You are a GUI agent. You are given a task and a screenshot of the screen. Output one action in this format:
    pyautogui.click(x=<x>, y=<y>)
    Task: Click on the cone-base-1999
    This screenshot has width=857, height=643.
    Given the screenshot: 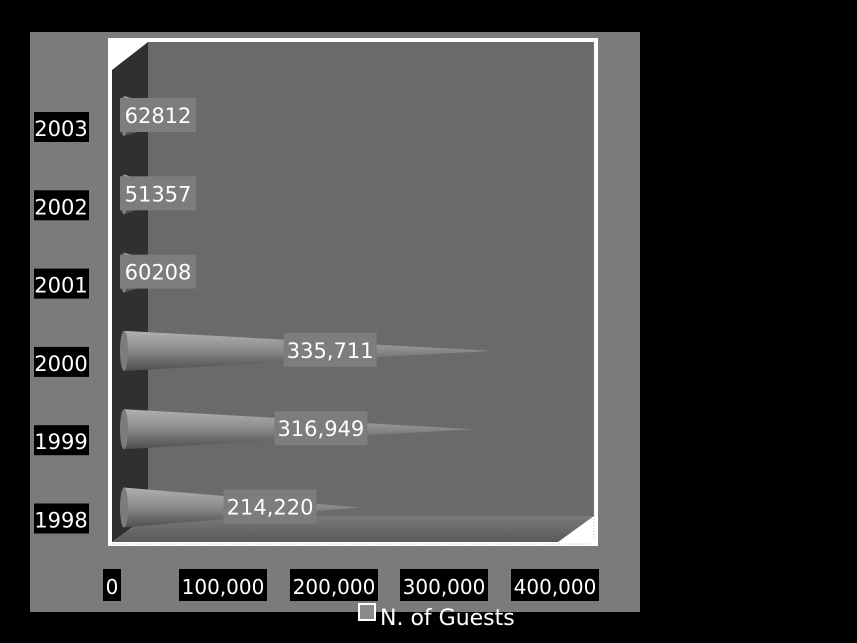 What is the action you would take?
    pyautogui.click(x=124, y=429)
    